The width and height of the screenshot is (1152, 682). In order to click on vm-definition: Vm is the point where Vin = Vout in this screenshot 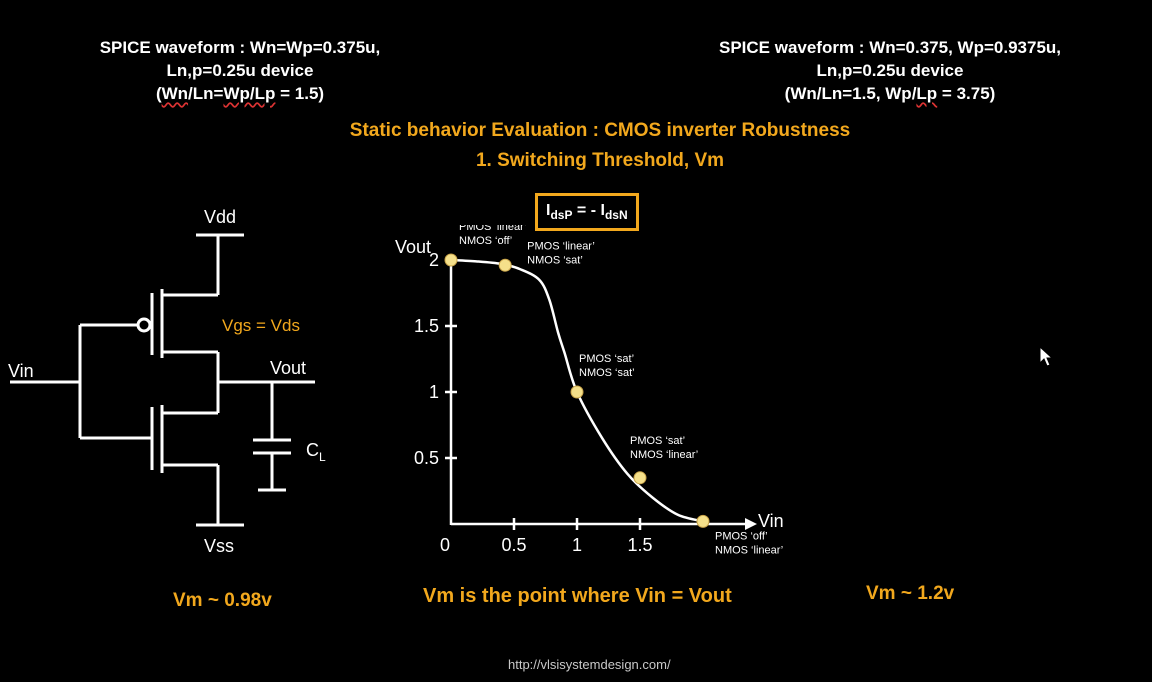, I will do `click(577, 596)`.